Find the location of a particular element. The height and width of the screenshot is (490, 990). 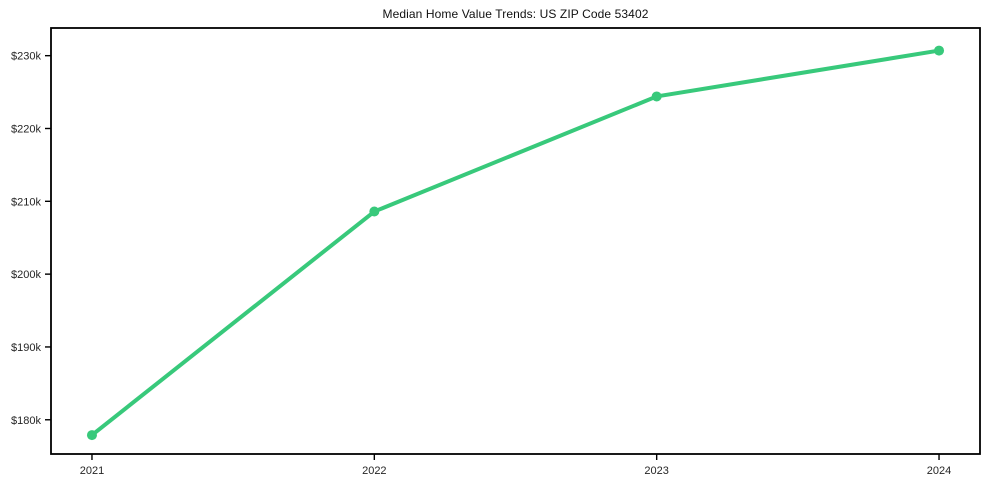

y-tick-label: $230k is located at coordinates (26, 57).